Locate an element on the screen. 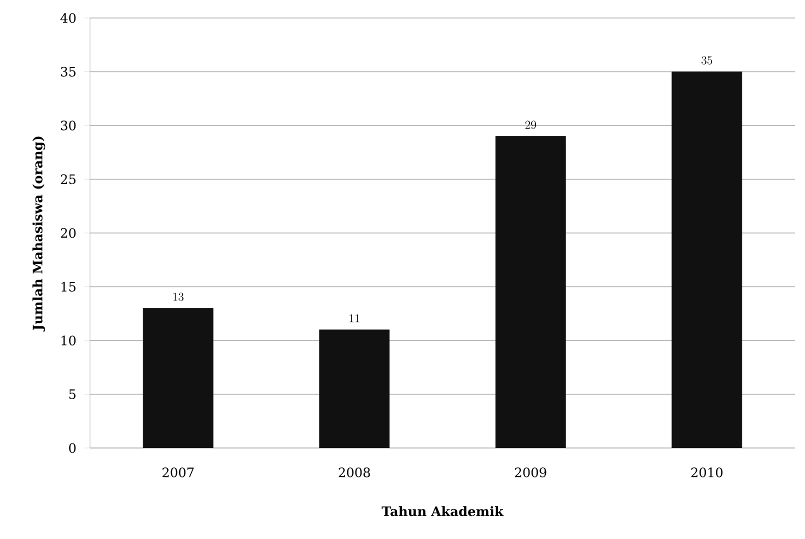 The image size is (805, 539). y-tick-label: 25 is located at coordinates (68, 179).